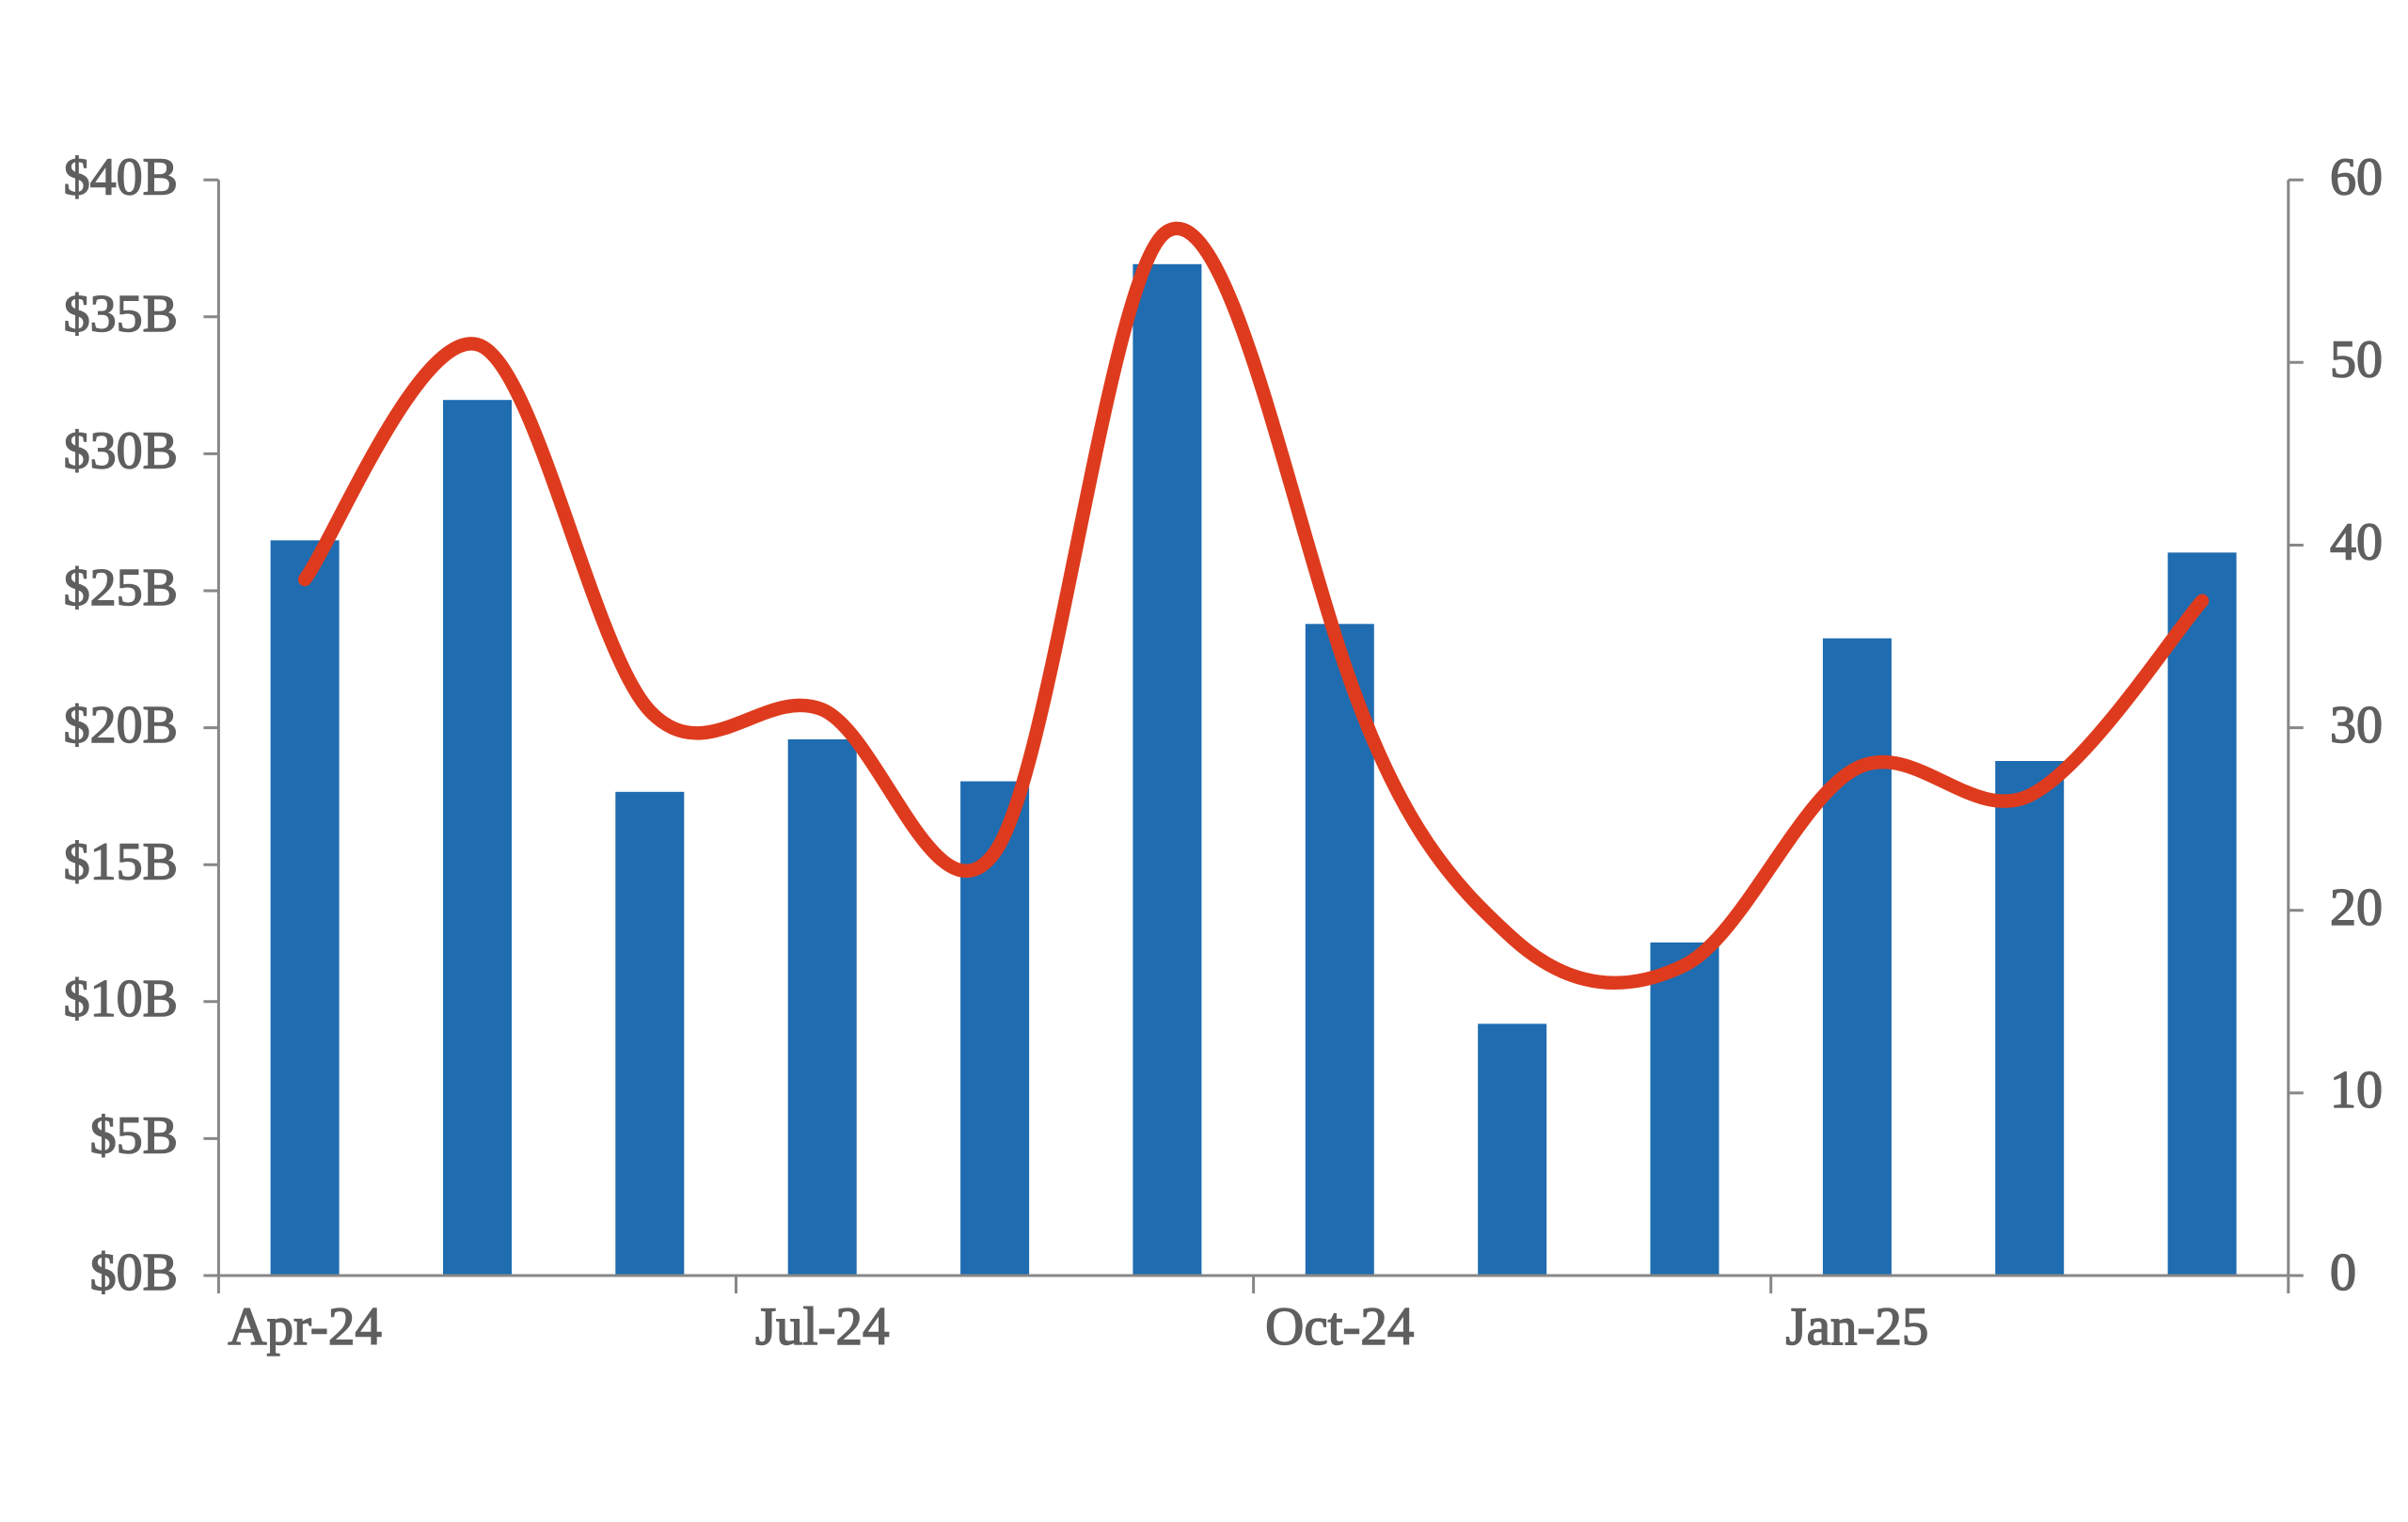  I want to click on svg-text: 10, so click(2357, 1090).